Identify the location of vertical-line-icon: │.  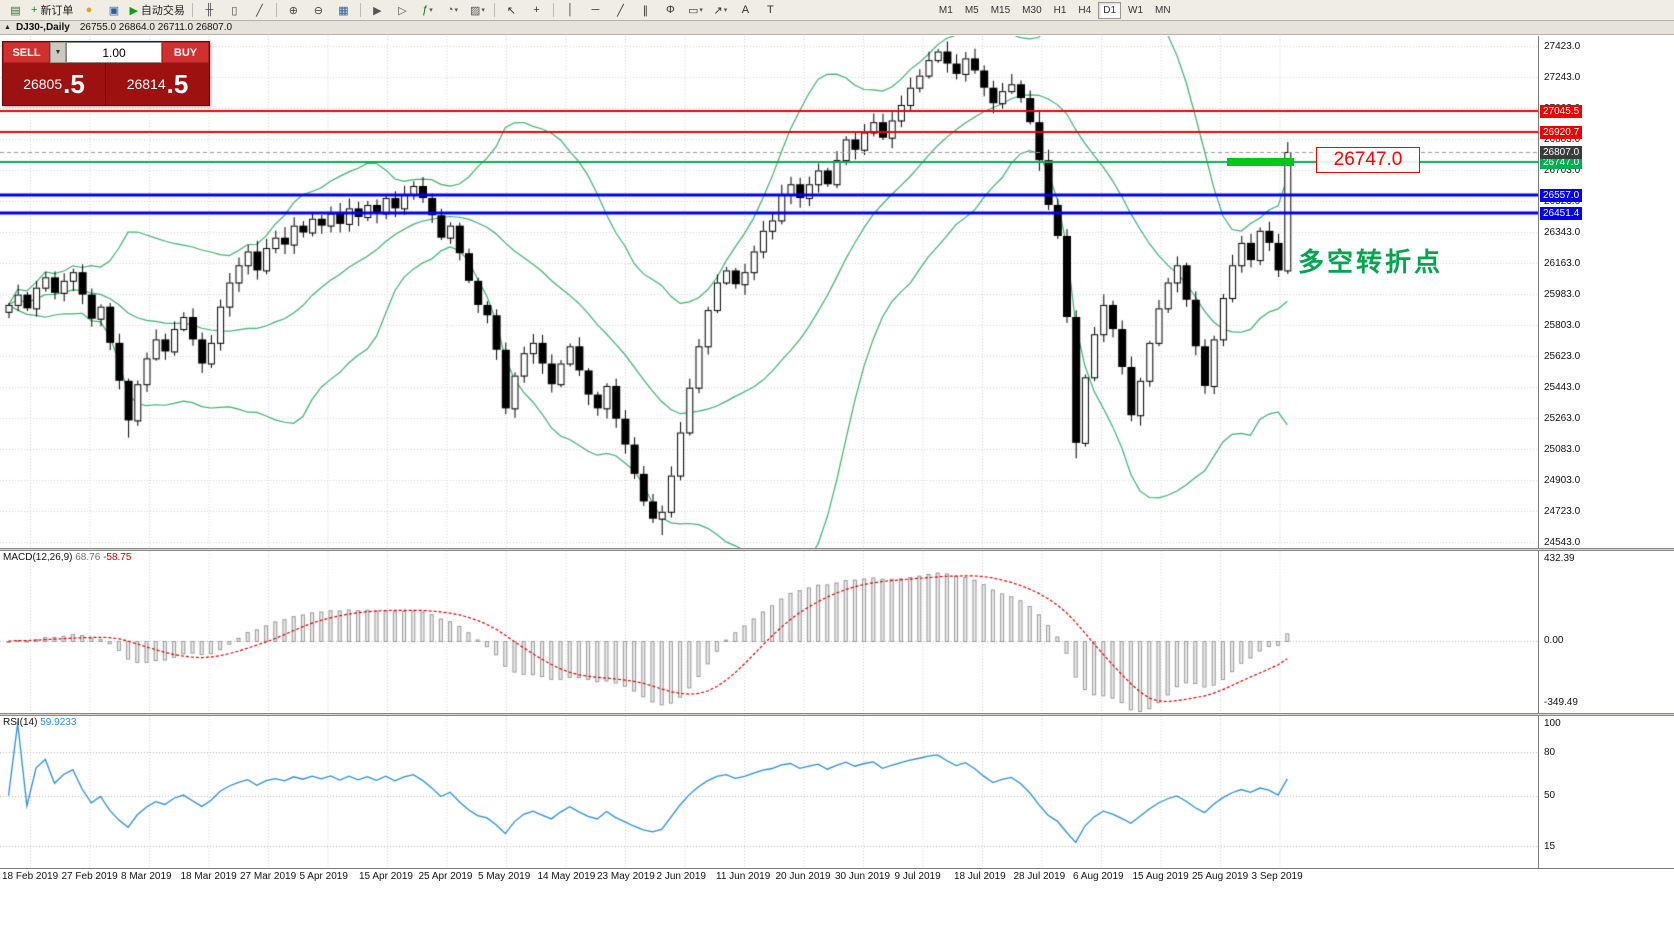
(570, 10).